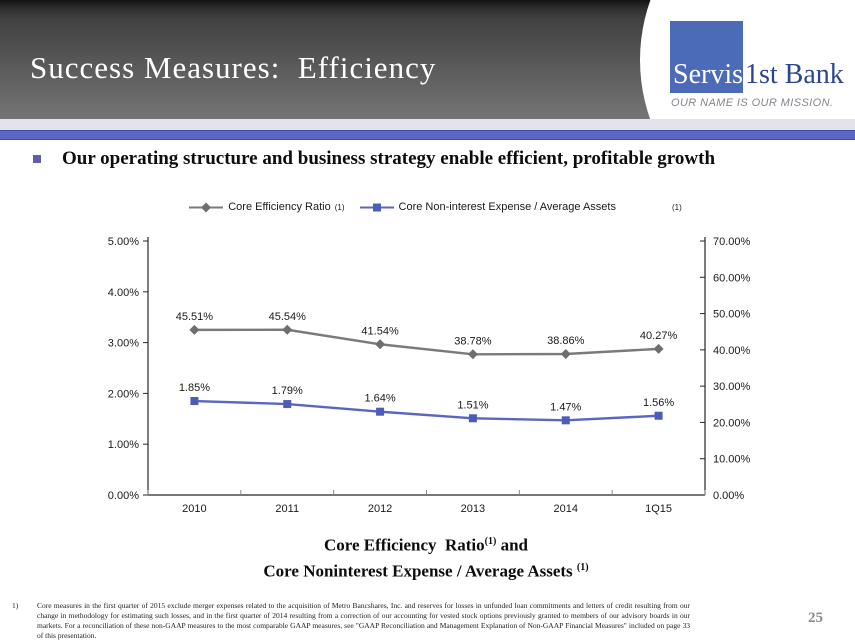 The width and height of the screenshot is (855, 641). I want to click on logo-bank-text: 1st Bank, so click(794, 74).